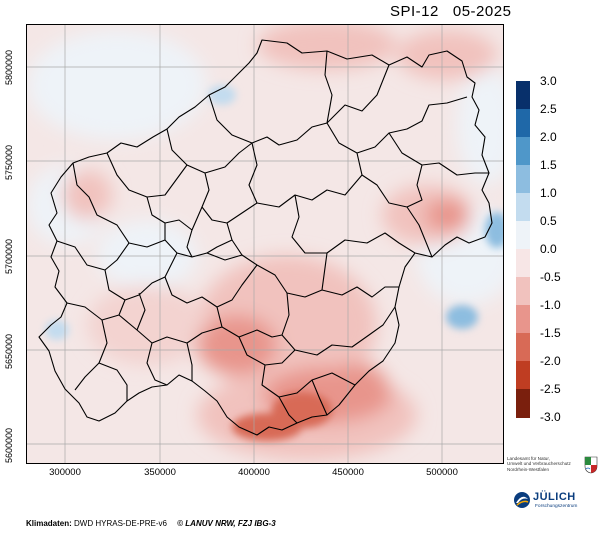 Image resolution: width=605 pixels, height=538 pixels. What do you see at coordinates (591, 465) in the screenshot?
I see `nrw-crest-icon` at bounding box center [591, 465].